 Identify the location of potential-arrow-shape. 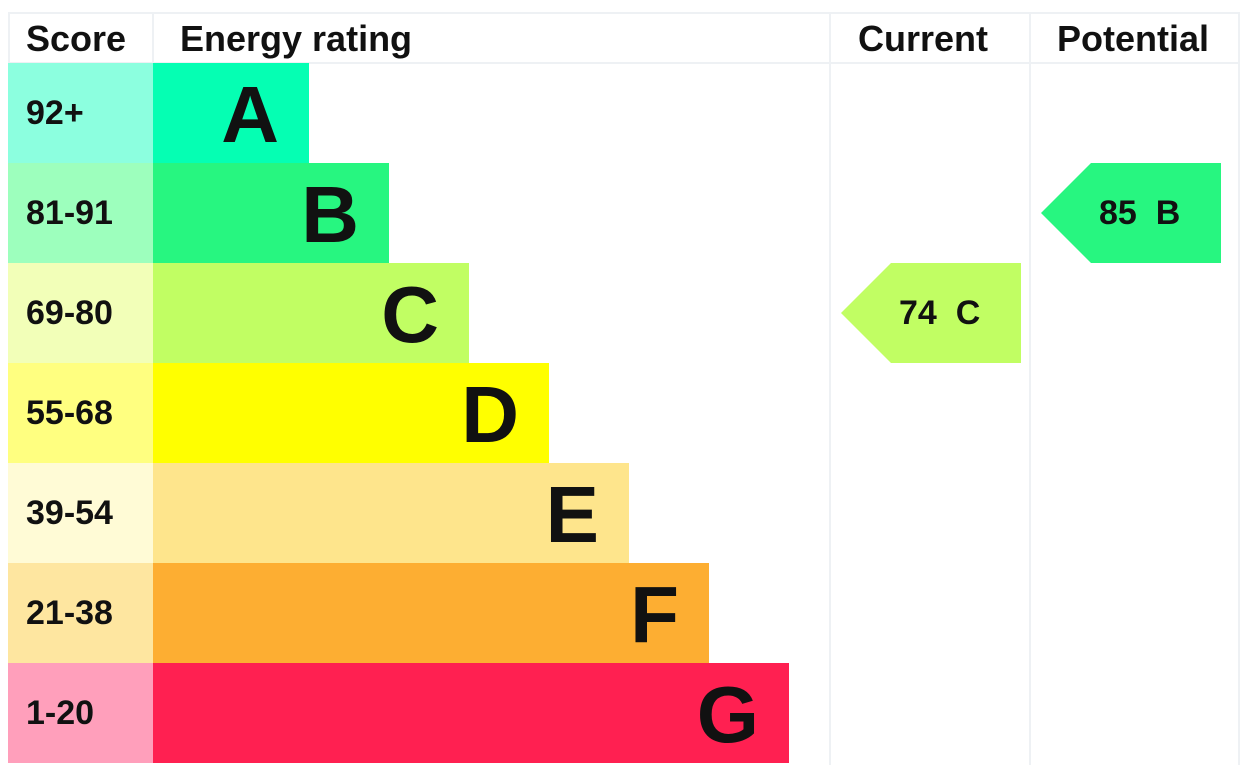
(1131, 213).